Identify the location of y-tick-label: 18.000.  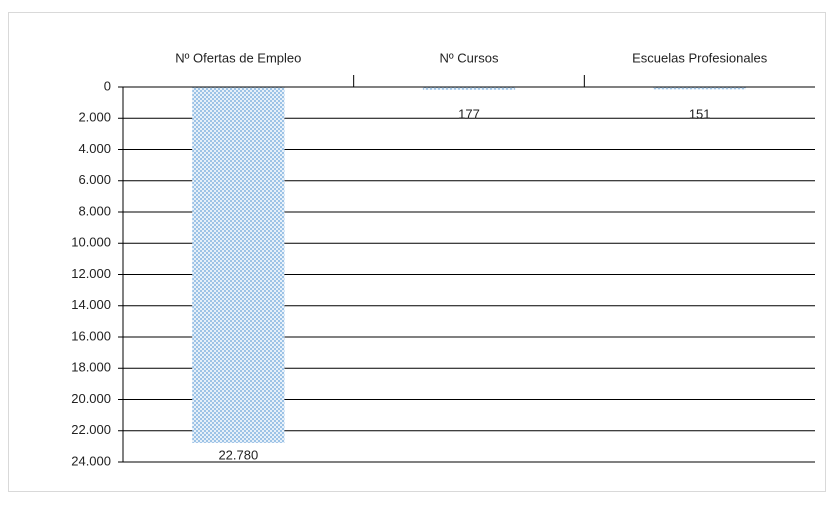
(91, 367).